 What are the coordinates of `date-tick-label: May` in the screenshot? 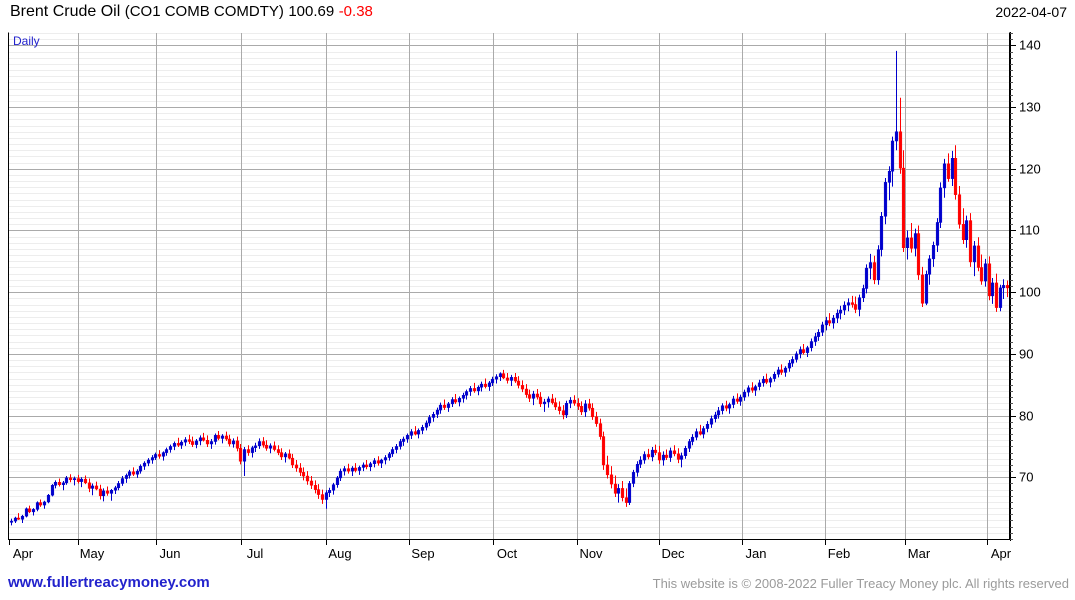 It's located at (92, 553).